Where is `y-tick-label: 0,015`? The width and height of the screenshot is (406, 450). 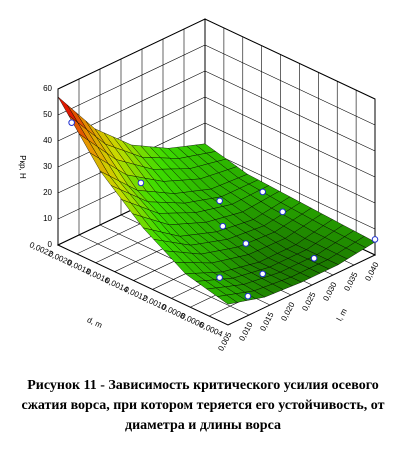 y-tick-label: 0,015 is located at coordinates (267, 321).